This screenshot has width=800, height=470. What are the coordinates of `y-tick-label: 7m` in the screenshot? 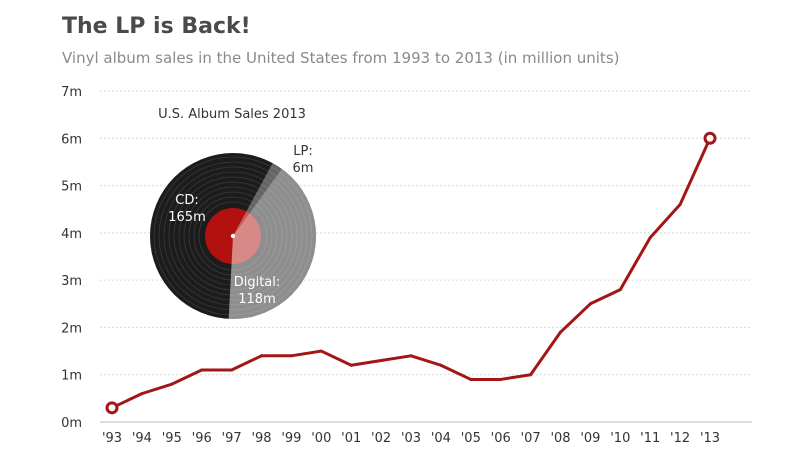 It's located at (71, 92).